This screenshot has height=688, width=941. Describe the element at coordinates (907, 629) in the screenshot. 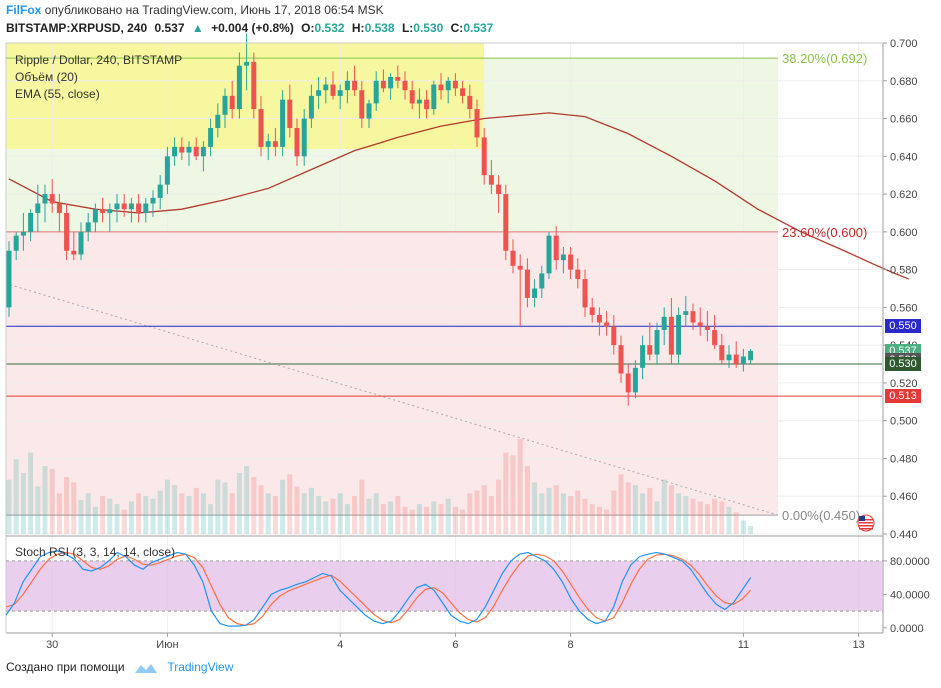

I see `stoch-tick-label: 0.0000` at that location.